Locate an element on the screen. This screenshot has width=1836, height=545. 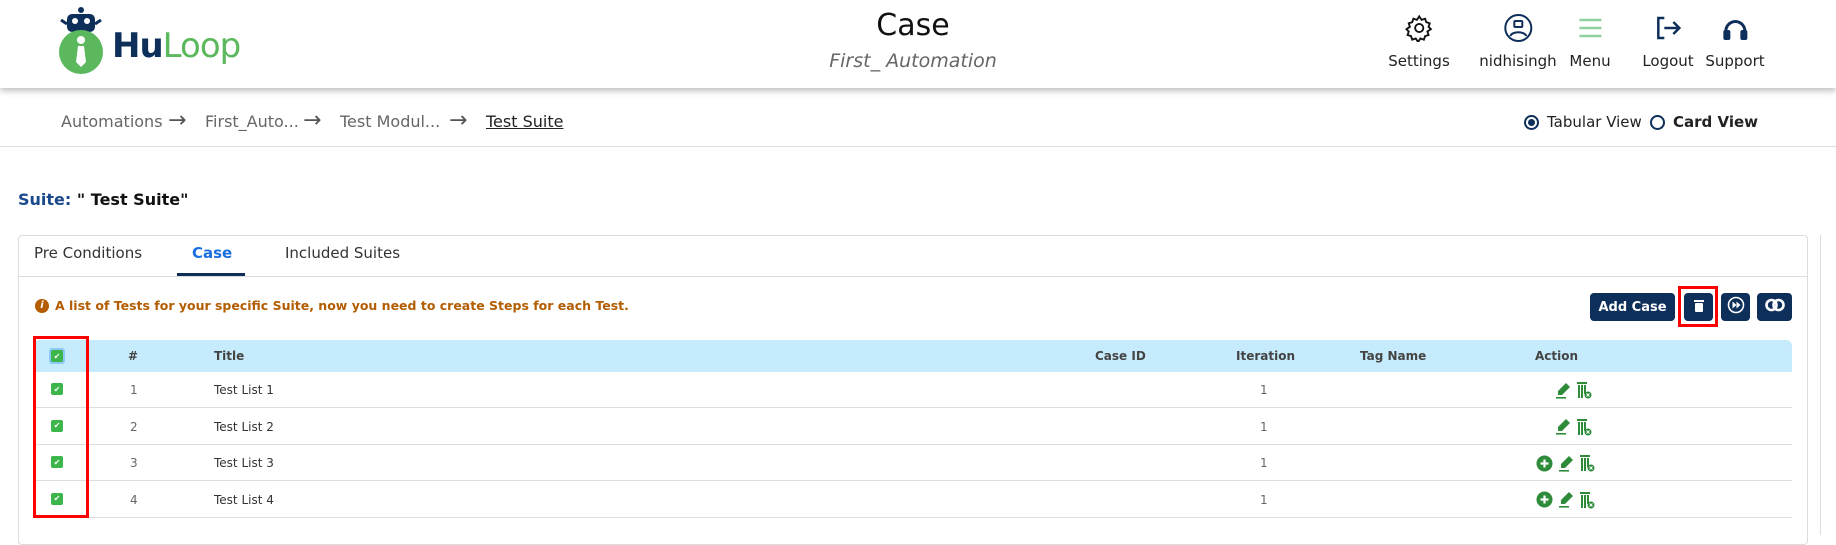
divider is located at coordinates (918, 146).